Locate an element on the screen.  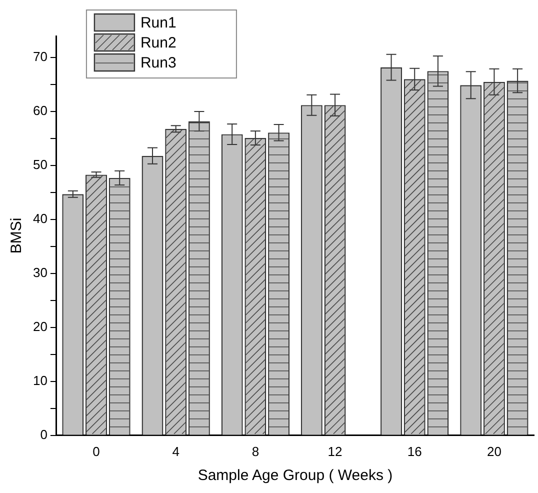
legend-label: Run3 is located at coordinates (158, 63).